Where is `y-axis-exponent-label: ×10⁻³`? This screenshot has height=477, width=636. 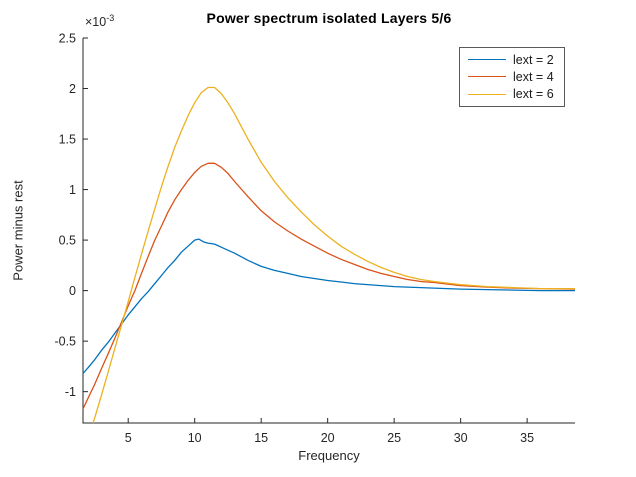
y-axis-exponent-label: ×10⁻³ is located at coordinates (99, 21).